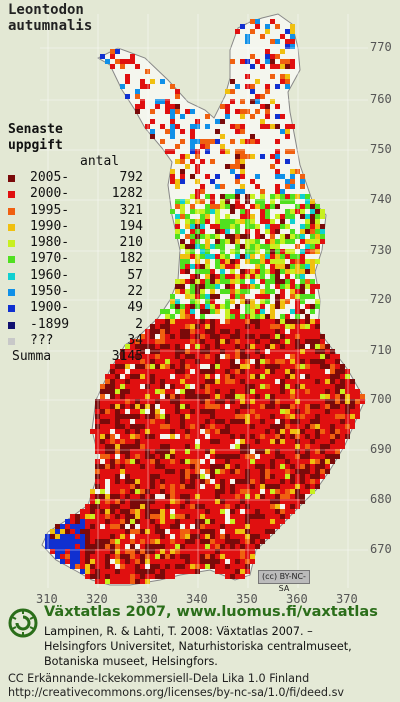 This screenshot has height=702, width=400. What do you see at coordinates (50, 226) in the screenshot?
I see `legend-period: 1990-` at bounding box center [50, 226].